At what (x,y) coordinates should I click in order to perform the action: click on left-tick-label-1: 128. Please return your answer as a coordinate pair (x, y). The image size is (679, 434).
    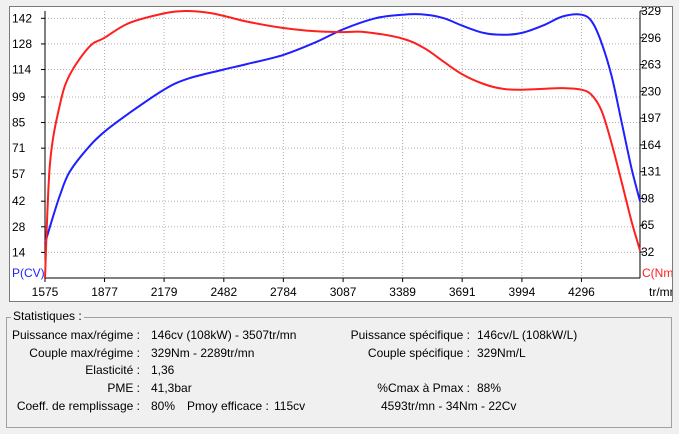
    Looking at the image, I should click on (22, 44).